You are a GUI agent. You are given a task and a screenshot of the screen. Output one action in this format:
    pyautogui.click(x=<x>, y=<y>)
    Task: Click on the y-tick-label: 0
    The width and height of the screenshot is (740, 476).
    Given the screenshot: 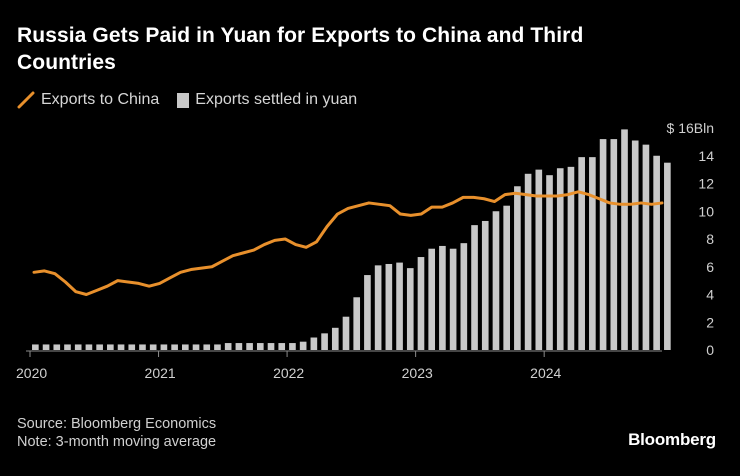 What is the action you would take?
    pyautogui.click(x=710, y=350)
    